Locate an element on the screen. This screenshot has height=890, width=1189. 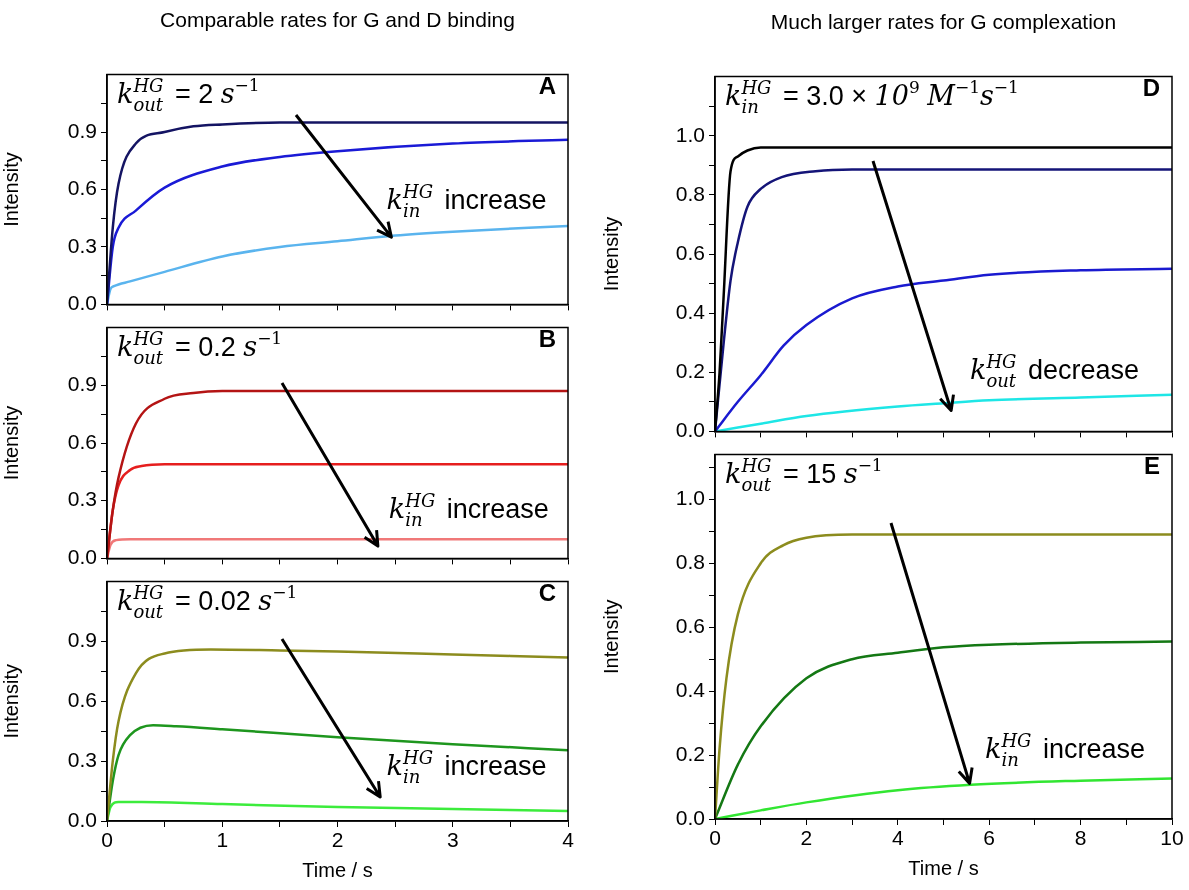
chart-title: Comparable rates for G and D binding is located at coordinates (337, 20).